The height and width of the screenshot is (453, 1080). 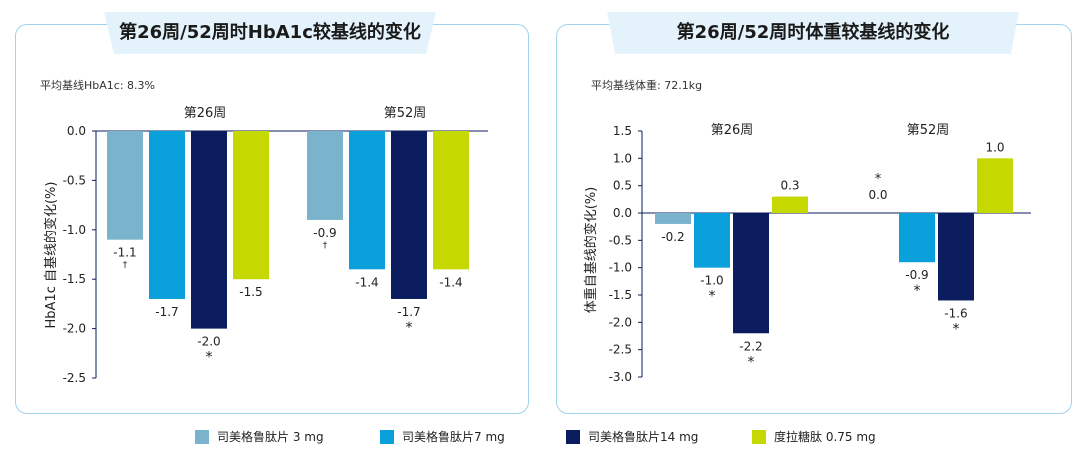 I want to click on weight-data-label: -2.2, so click(x=750, y=346).